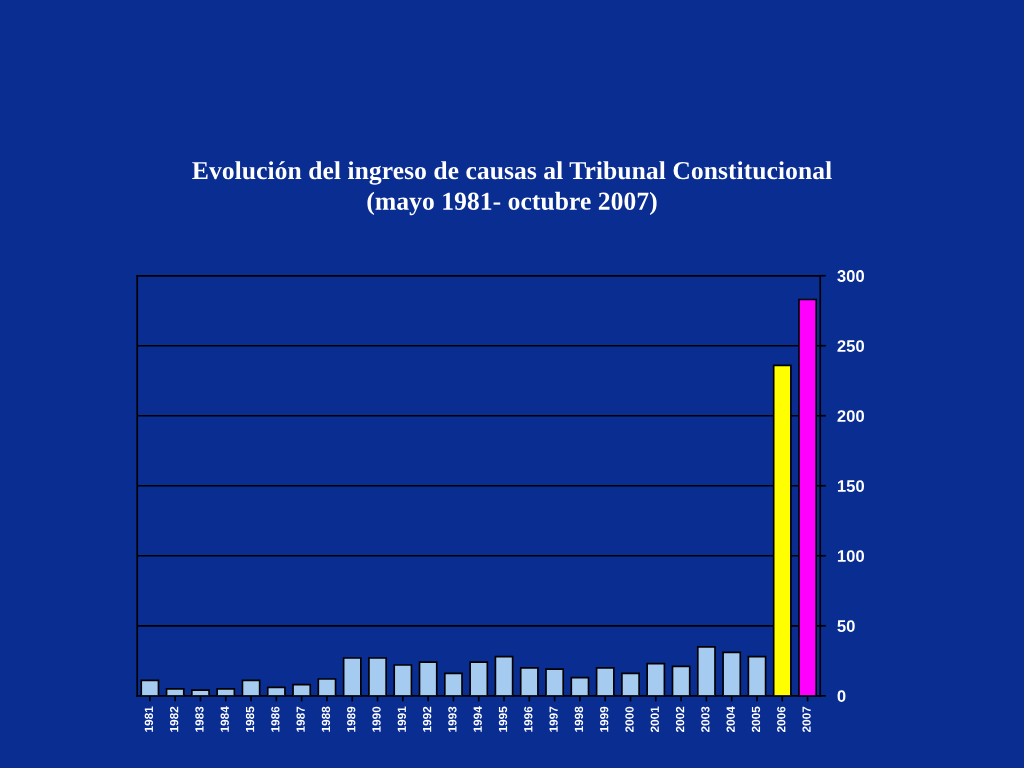  Describe the element at coordinates (781, 719) in the screenshot. I see `x-tick-label: 2006` at that location.